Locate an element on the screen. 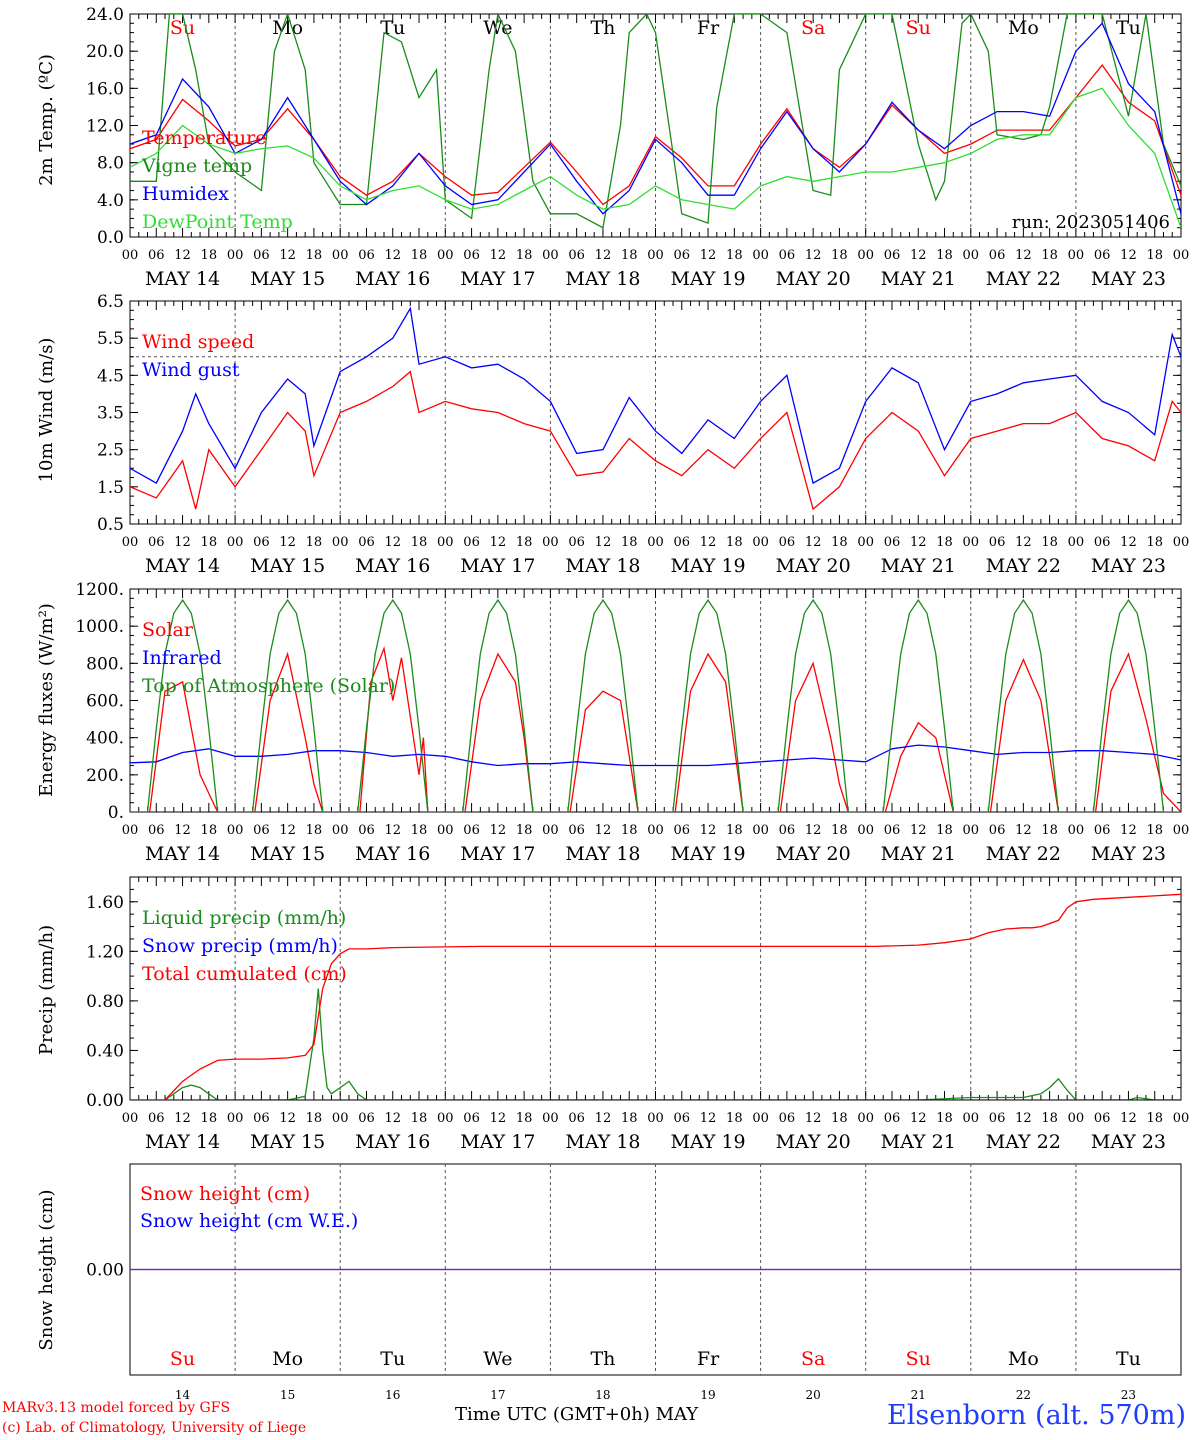  x-day-number: 18 is located at coordinates (602, 1395).